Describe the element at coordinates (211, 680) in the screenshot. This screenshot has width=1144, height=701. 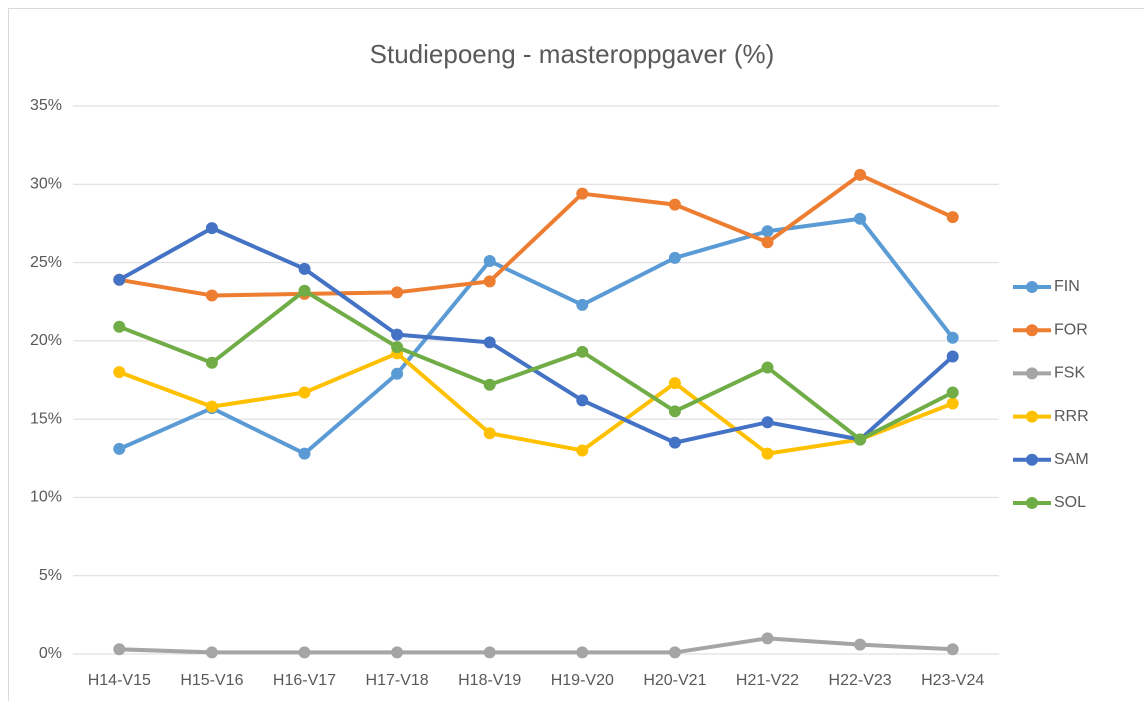
I see `x-tick-label: H15-V16` at that location.